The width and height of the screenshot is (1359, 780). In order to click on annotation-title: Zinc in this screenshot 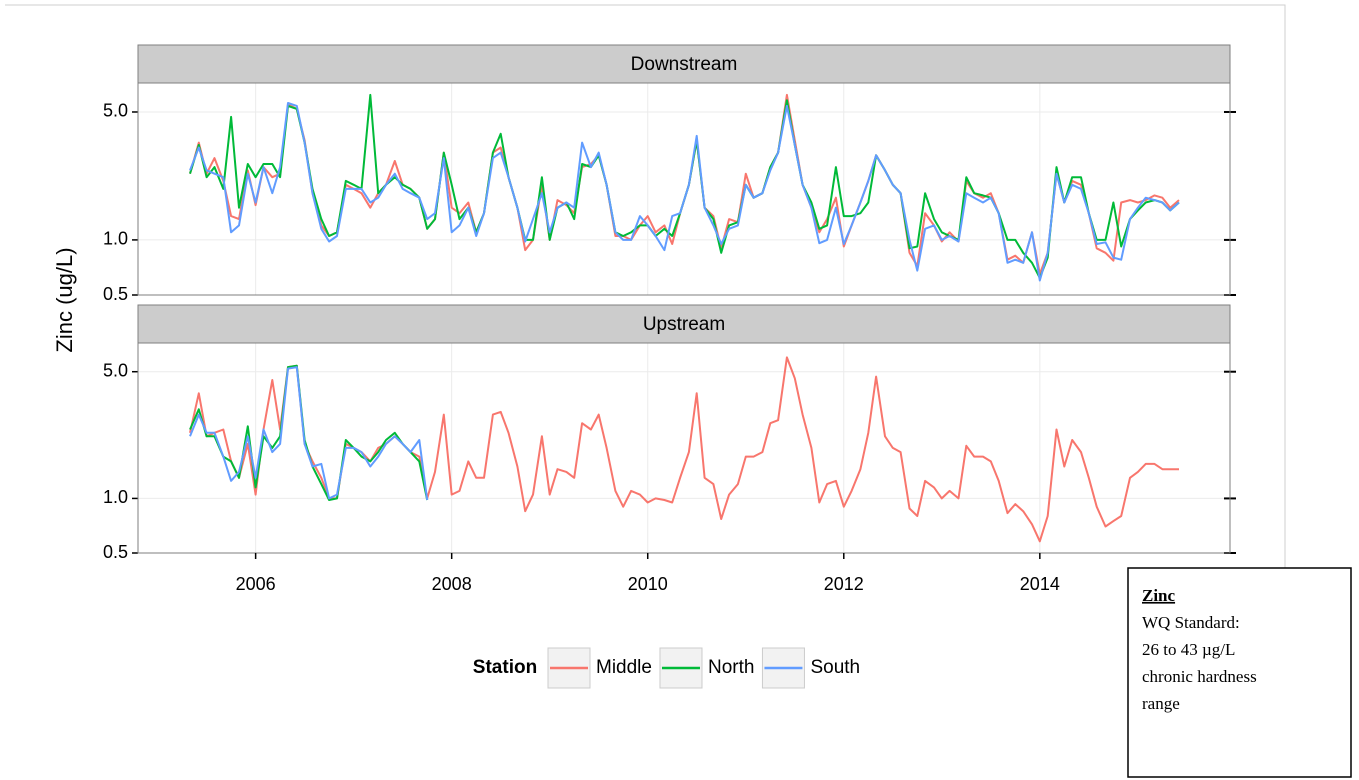, I will do `click(1159, 595)`.